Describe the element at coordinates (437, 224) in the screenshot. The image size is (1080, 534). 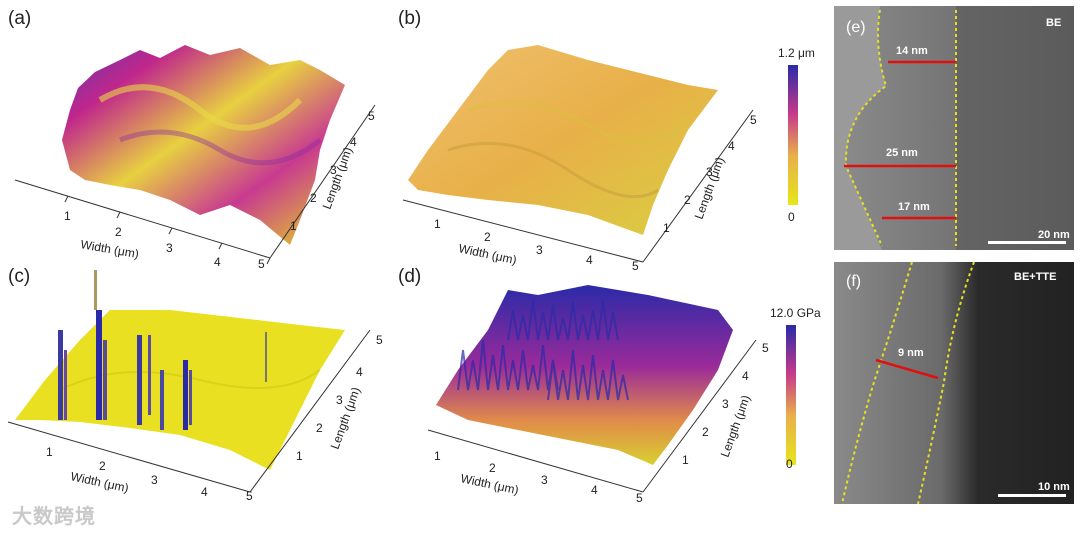
I see `panel-b-xtick: 1` at that location.